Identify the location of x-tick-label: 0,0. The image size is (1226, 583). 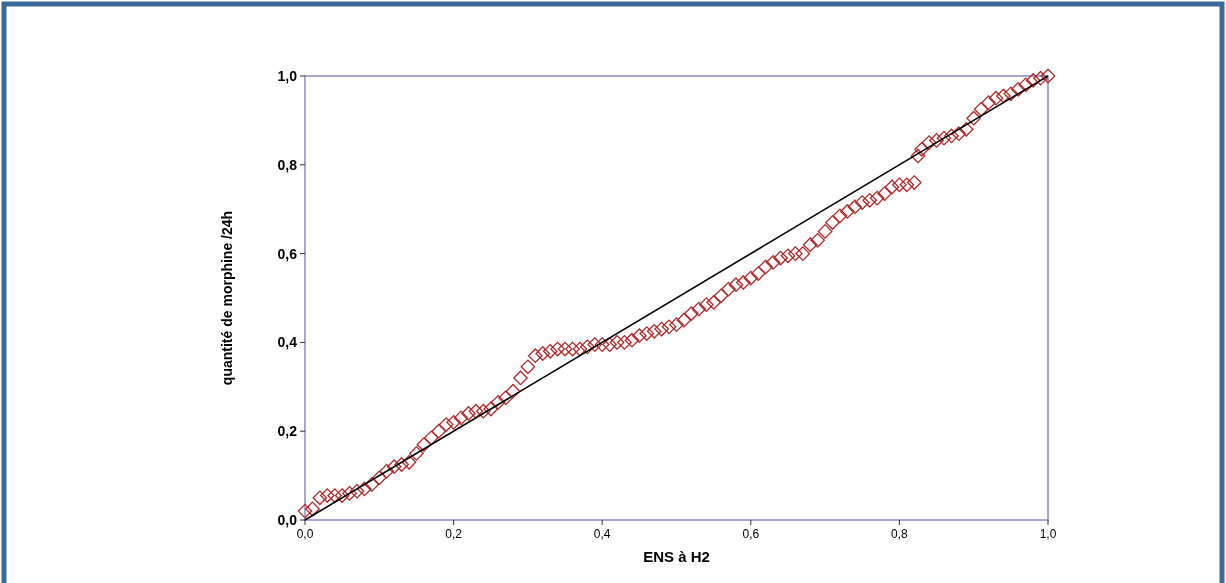
(305, 534).